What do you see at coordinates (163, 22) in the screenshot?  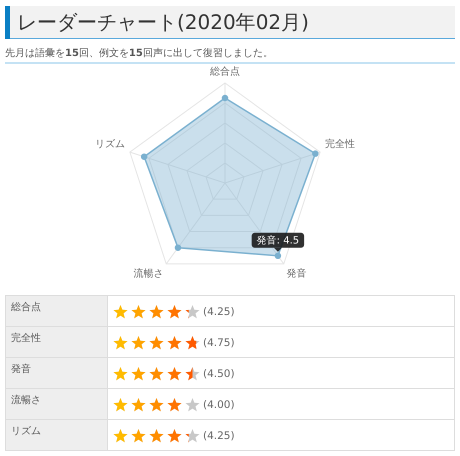 I see `chart-title: レーダーチャート(2020年02月)` at bounding box center [163, 22].